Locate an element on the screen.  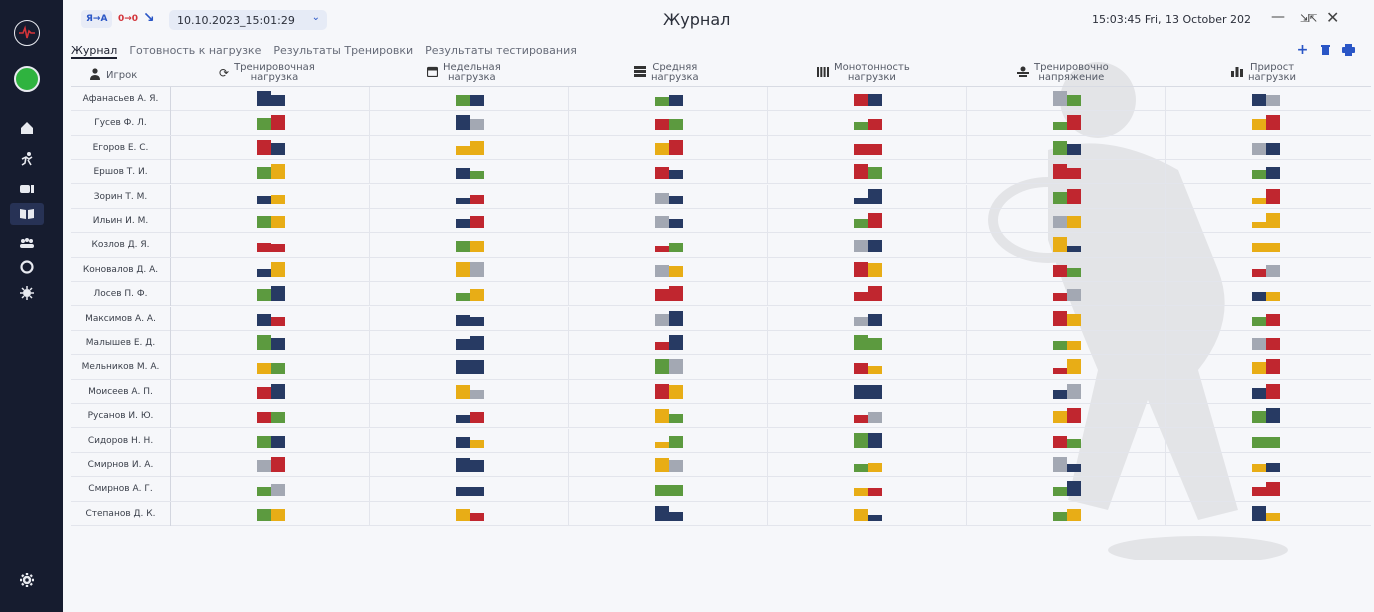
table-row: Смирнов А. Г. is located at coordinates (721, 489).